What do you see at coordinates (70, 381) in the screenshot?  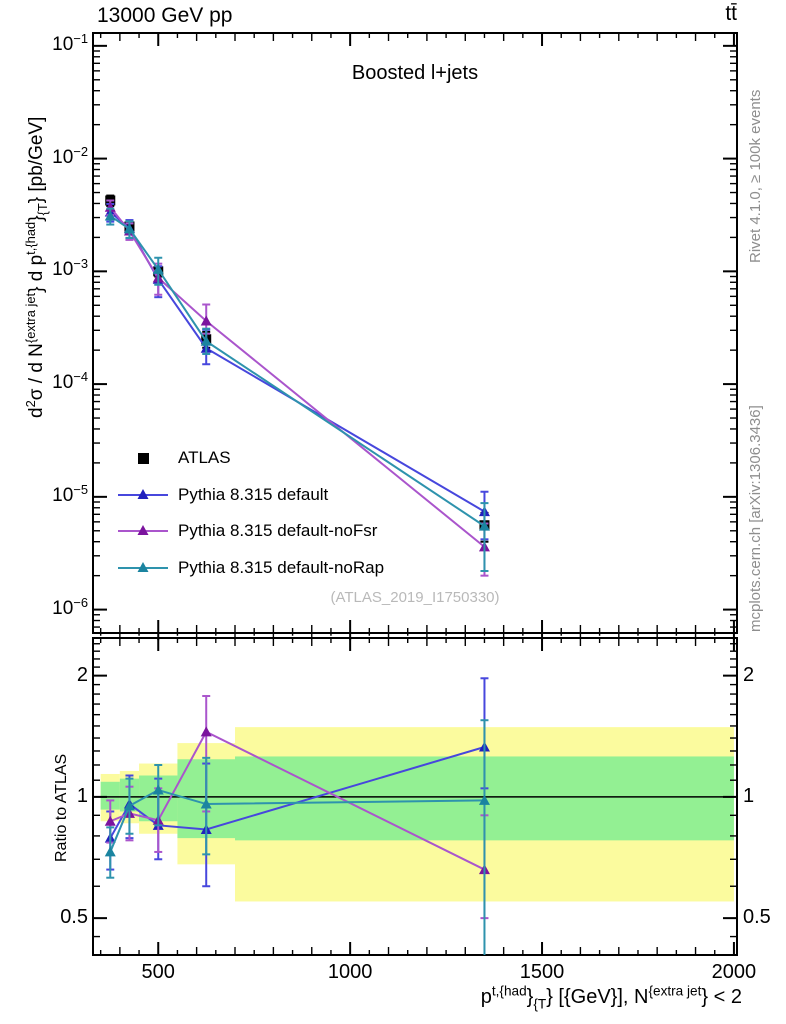 I see `y-axis-tick-label: 10⁻⁴` at bounding box center [70, 381].